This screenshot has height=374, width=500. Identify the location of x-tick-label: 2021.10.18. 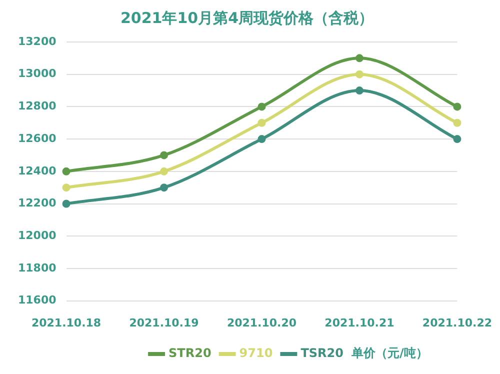
(66, 323).